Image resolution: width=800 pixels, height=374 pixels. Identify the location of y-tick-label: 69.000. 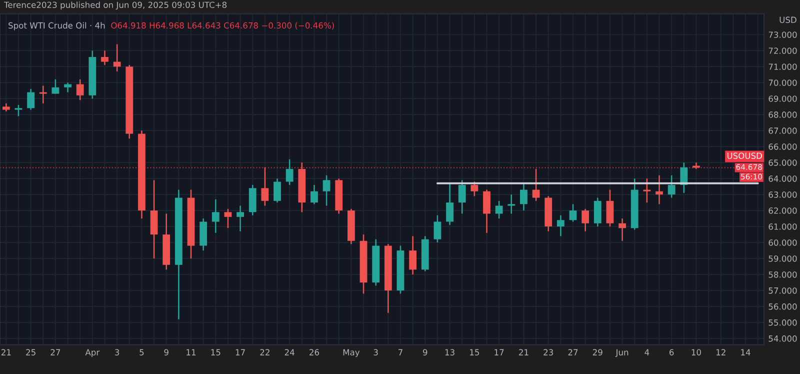
(782, 99).